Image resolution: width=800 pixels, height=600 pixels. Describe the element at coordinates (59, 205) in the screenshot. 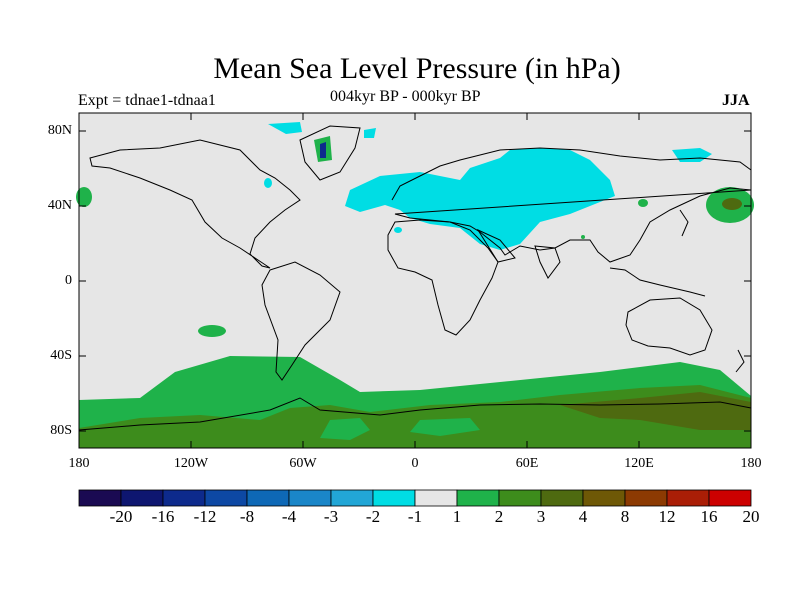

I see `lat-label-40n: 40N` at that location.